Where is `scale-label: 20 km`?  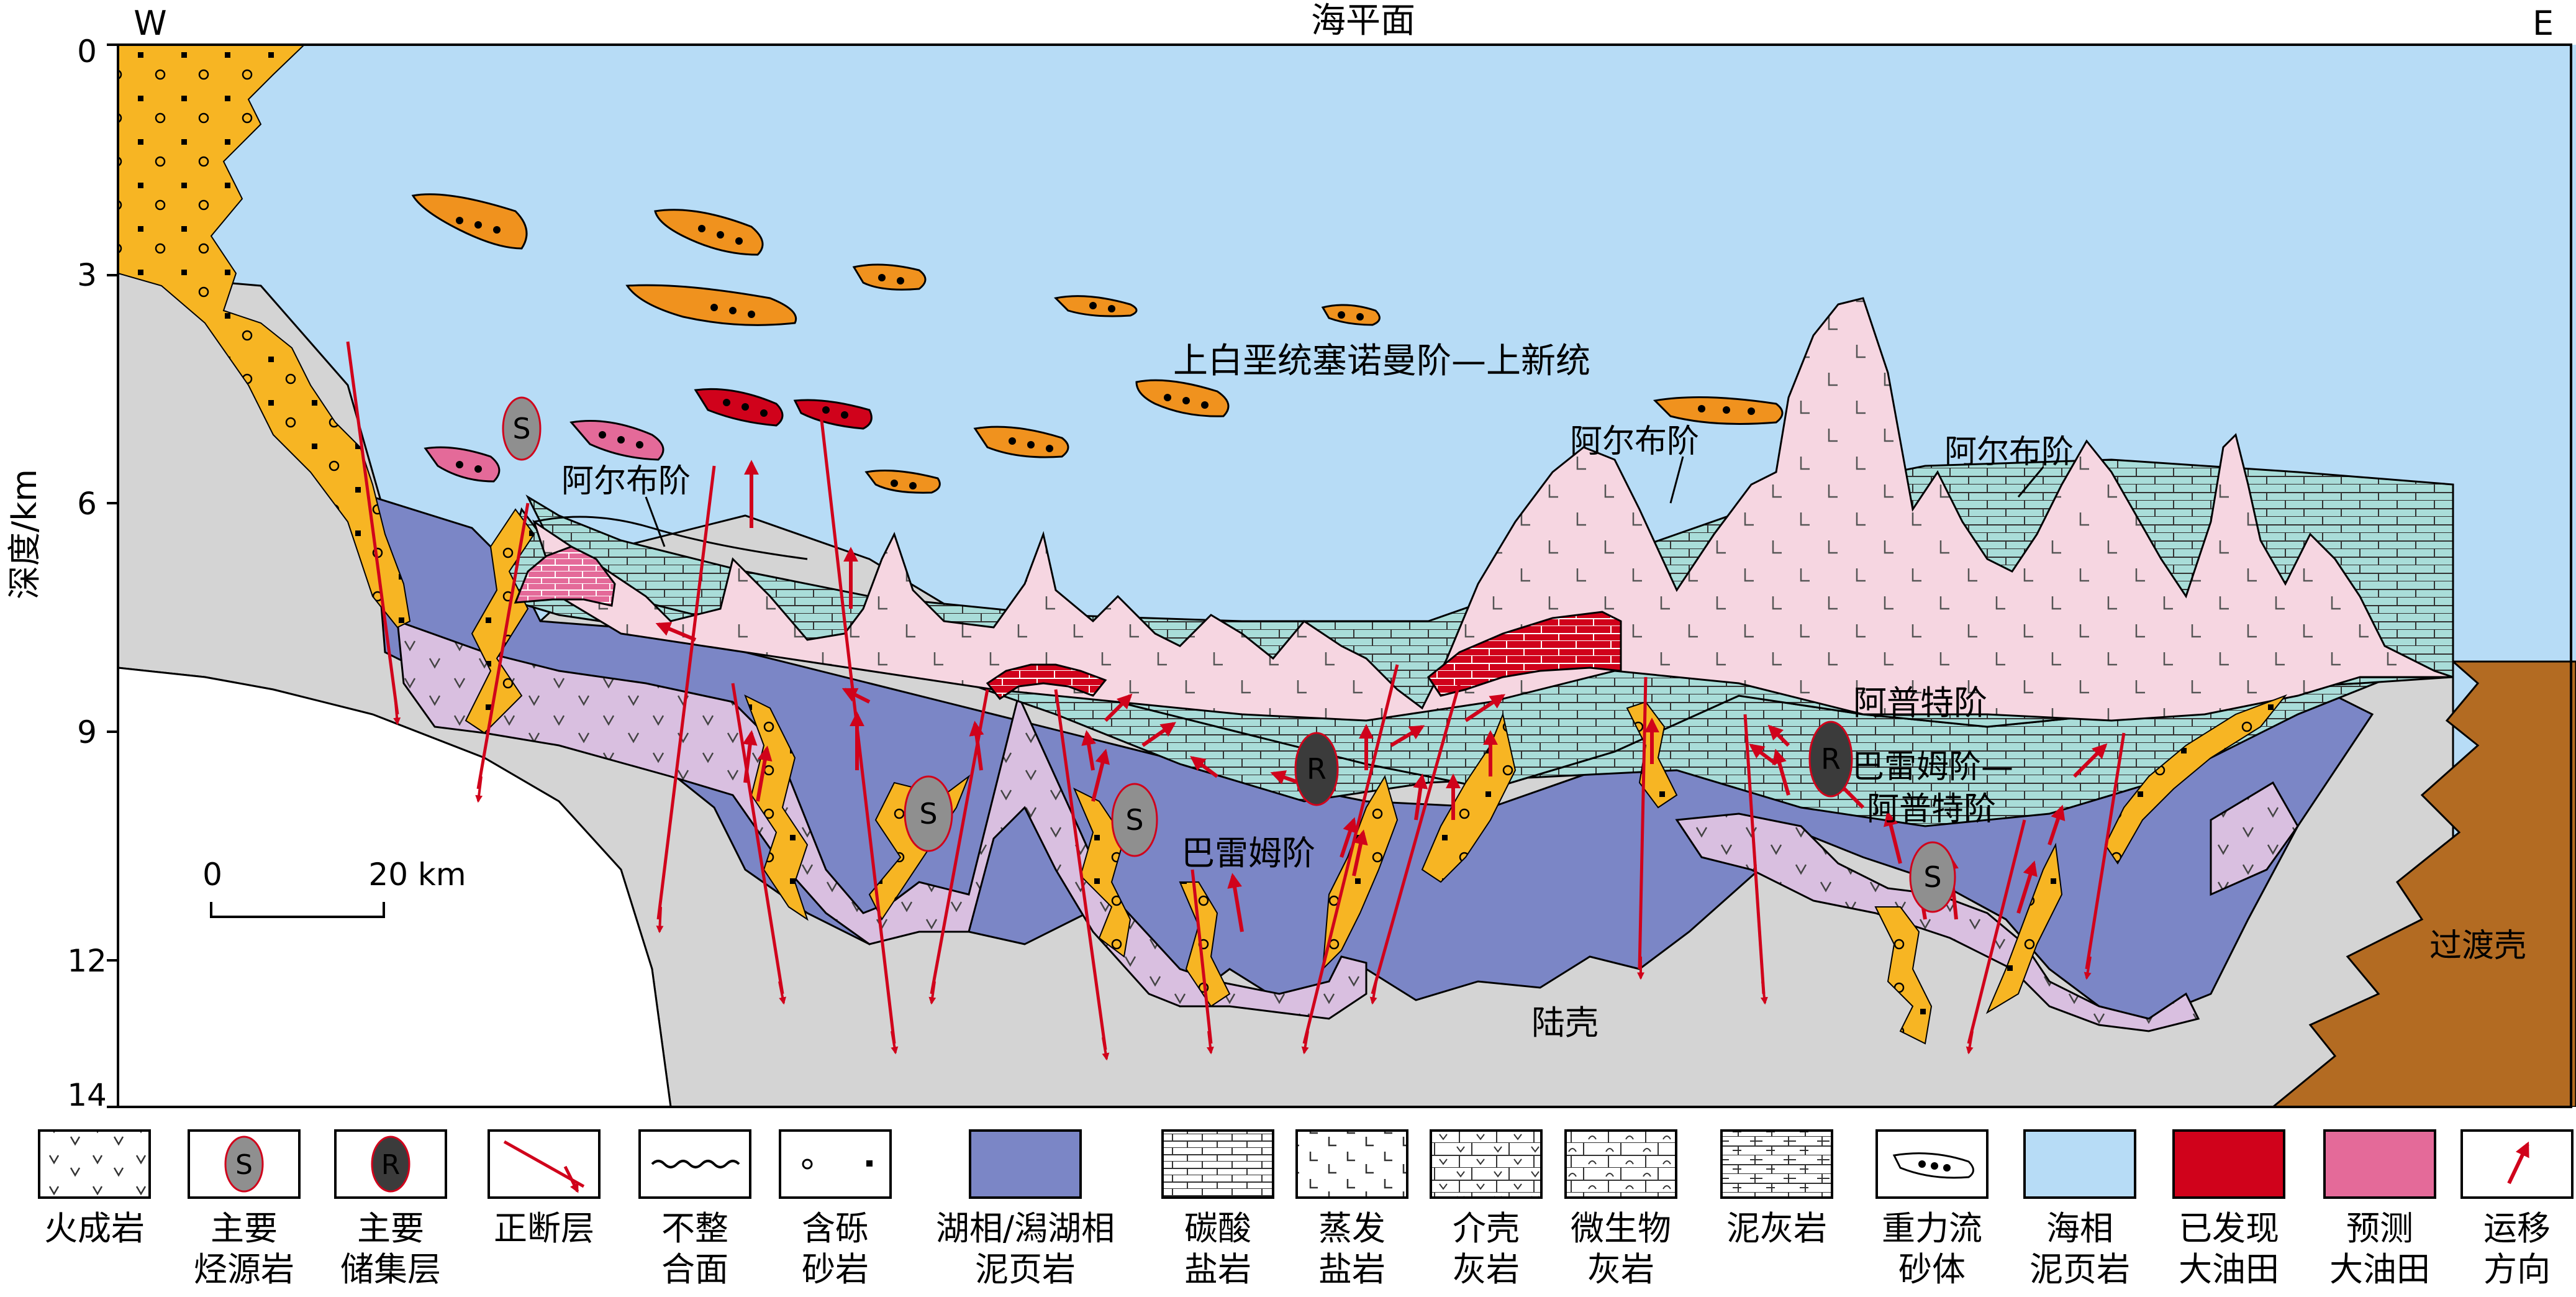
scale-label: 20 km is located at coordinates (417, 875).